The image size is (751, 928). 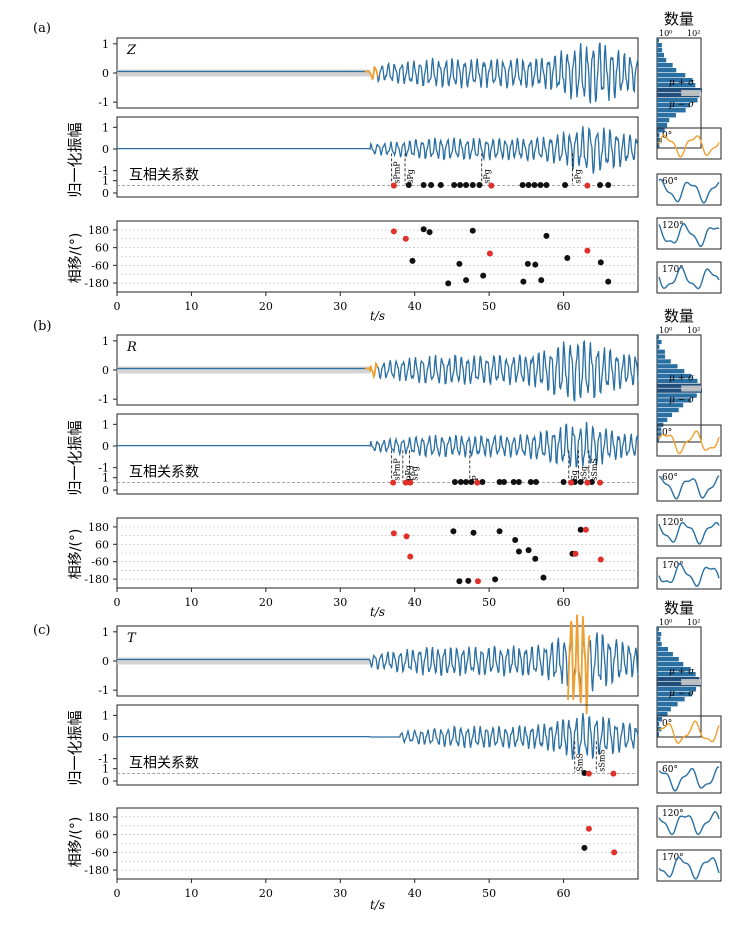 What do you see at coordinates (41, 630) in the screenshot?
I see `panel-letter: (c)` at bounding box center [41, 630].